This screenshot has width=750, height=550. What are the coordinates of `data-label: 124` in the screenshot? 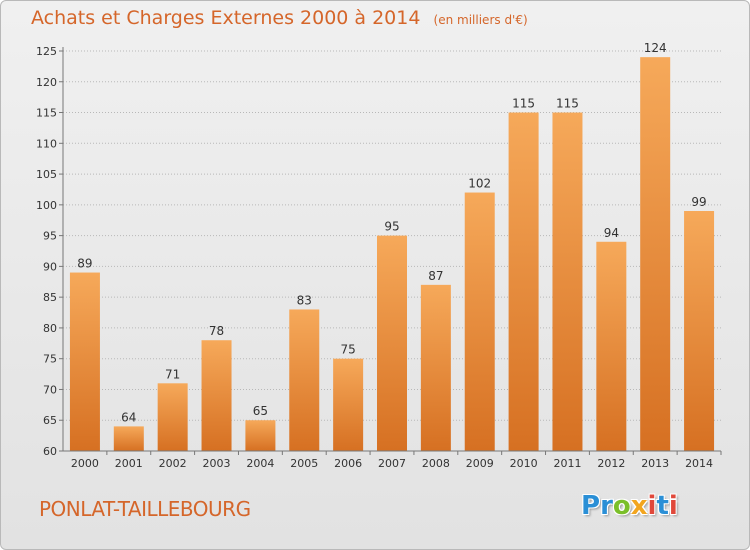 It's located at (655, 48).